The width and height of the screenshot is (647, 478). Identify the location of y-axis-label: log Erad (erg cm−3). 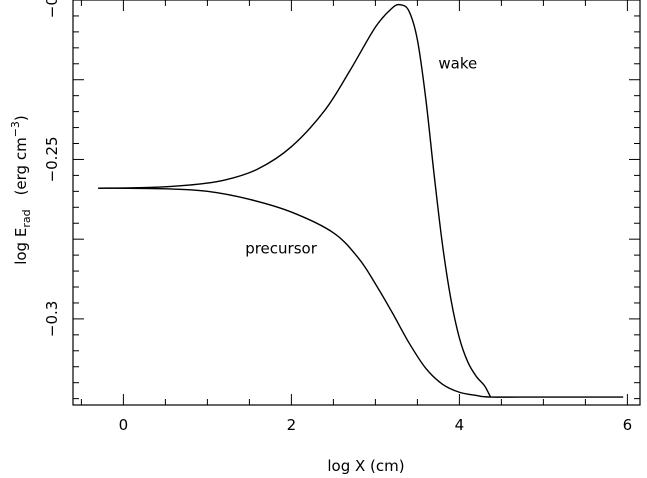
(21, 190).